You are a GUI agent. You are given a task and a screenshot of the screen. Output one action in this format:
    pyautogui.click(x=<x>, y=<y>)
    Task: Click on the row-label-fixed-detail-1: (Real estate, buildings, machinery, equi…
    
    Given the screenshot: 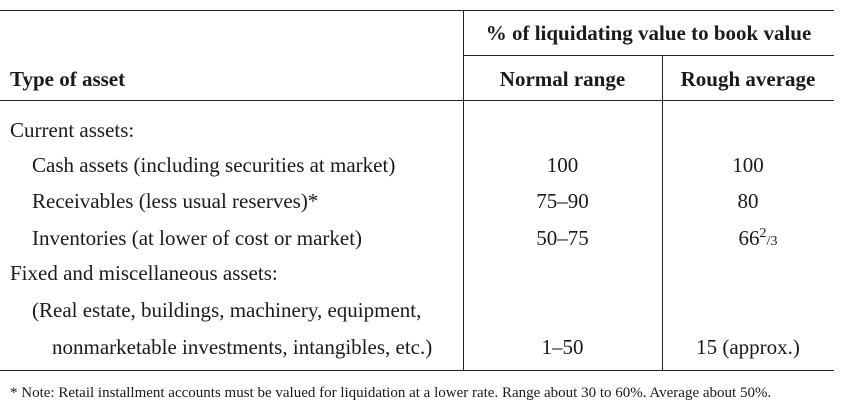 What is the action you would take?
    pyautogui.click(x=227, y=310)
    